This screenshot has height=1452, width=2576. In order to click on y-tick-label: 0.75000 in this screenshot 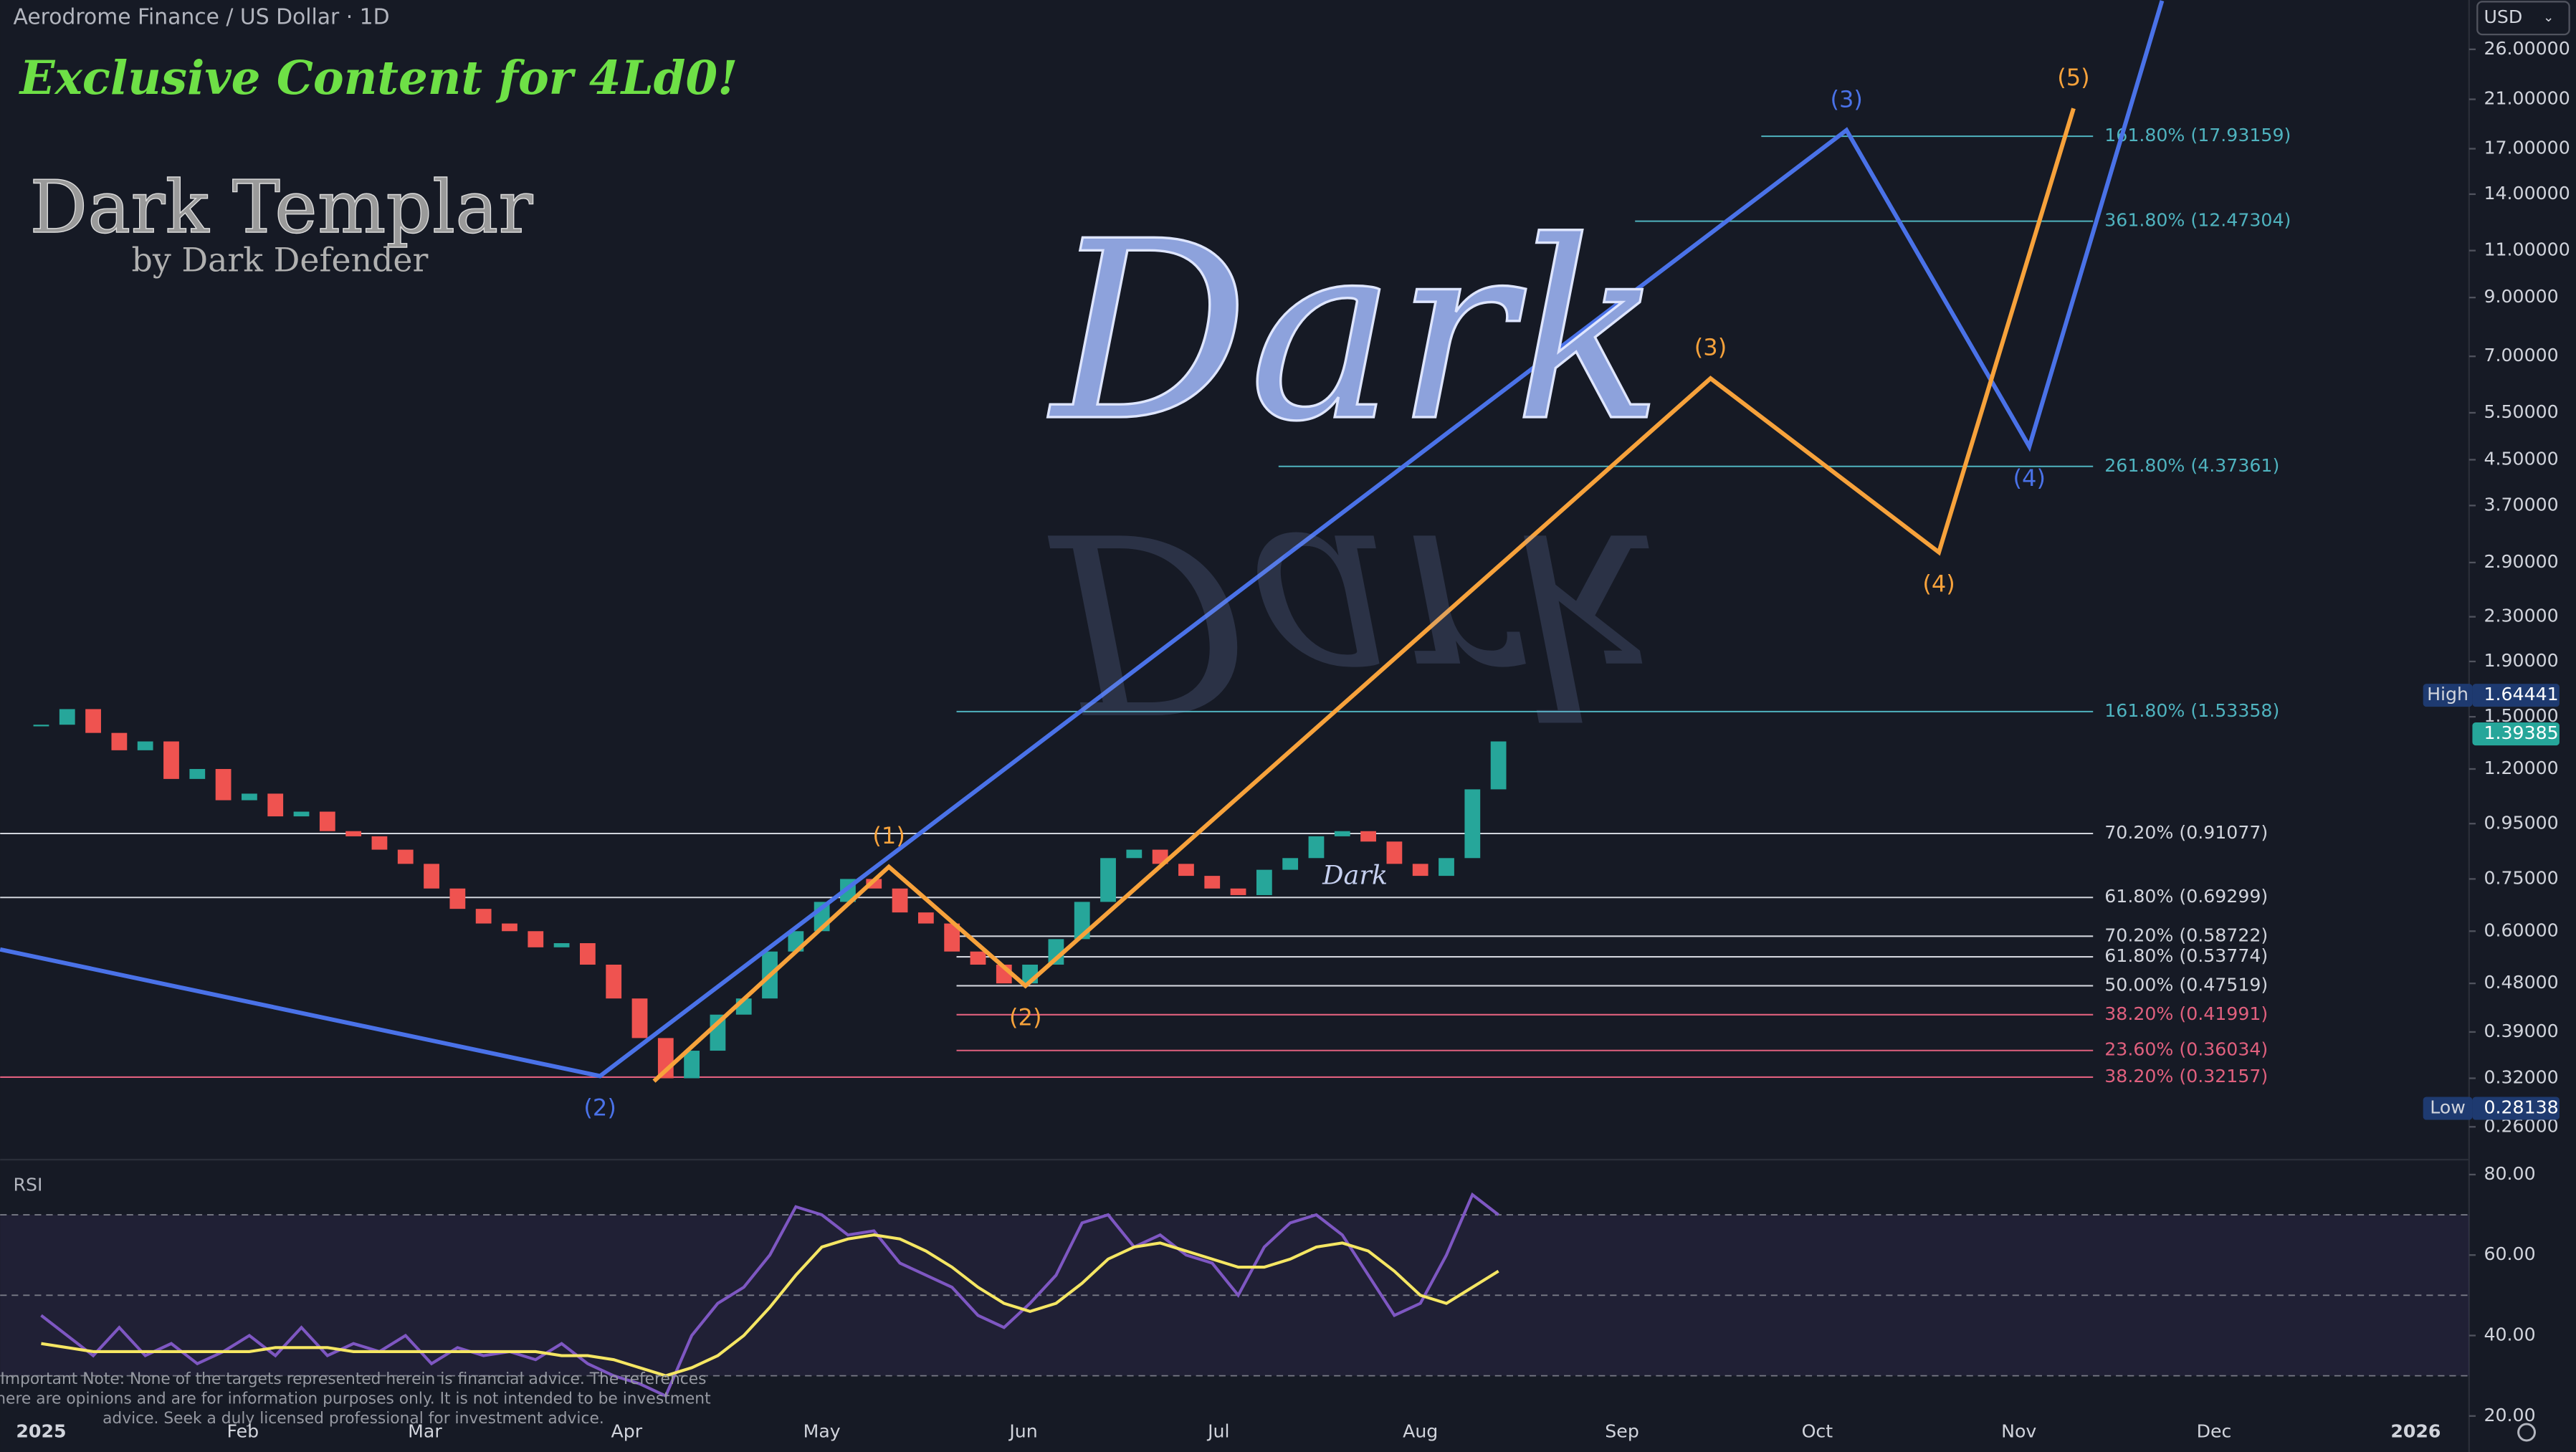, I will do `click(2521, 877)`.